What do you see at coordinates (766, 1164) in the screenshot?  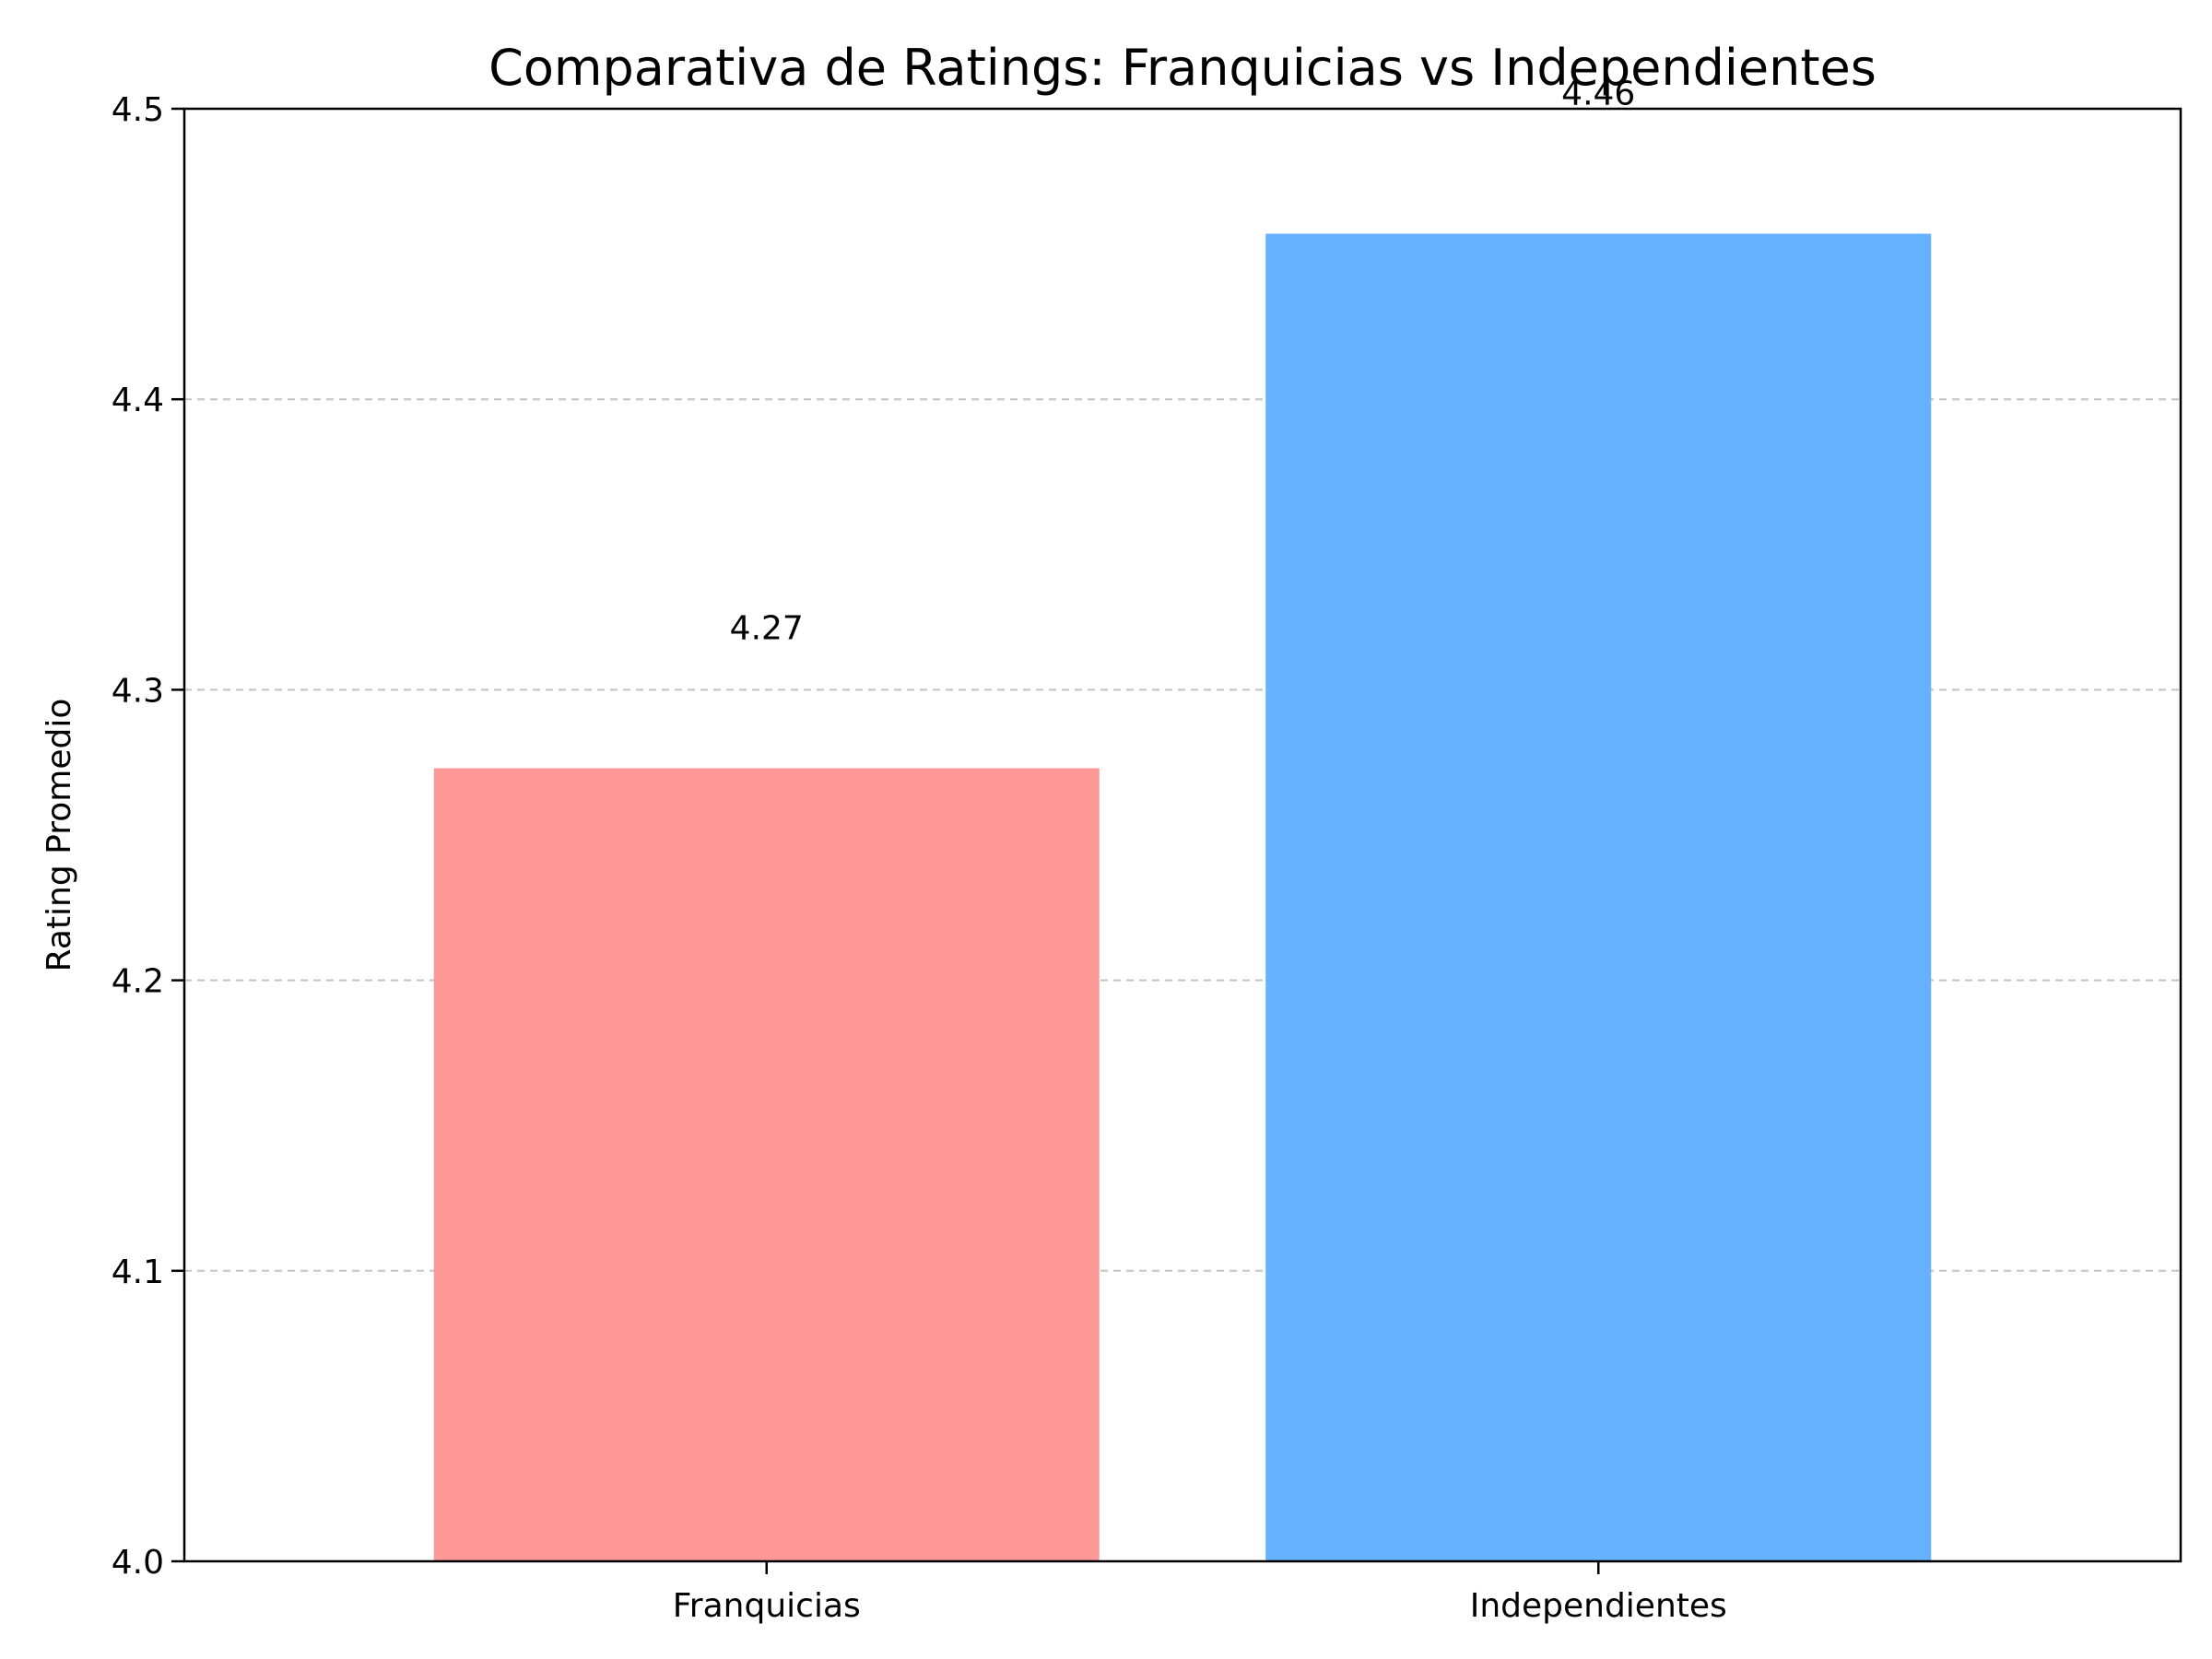 I see `bar-franquicias` at bounding box center [766, 1164].